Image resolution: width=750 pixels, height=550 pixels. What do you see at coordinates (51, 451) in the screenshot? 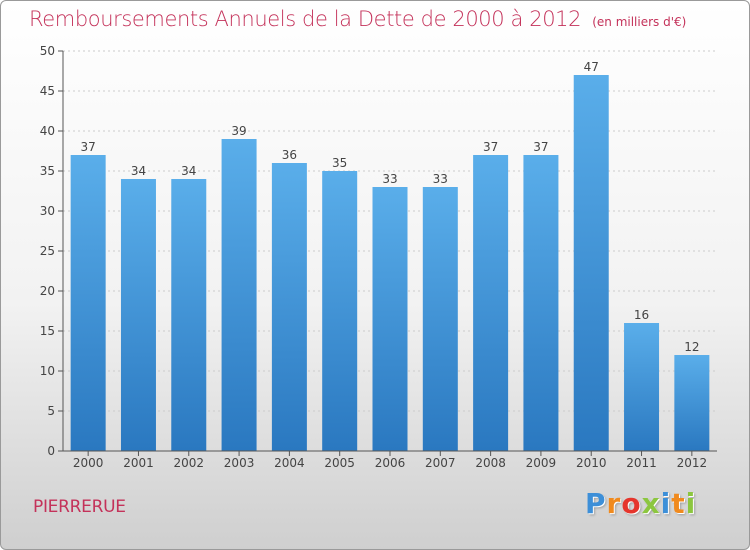
I see `y-tick-label: 0` at bounding box center [51, 451].